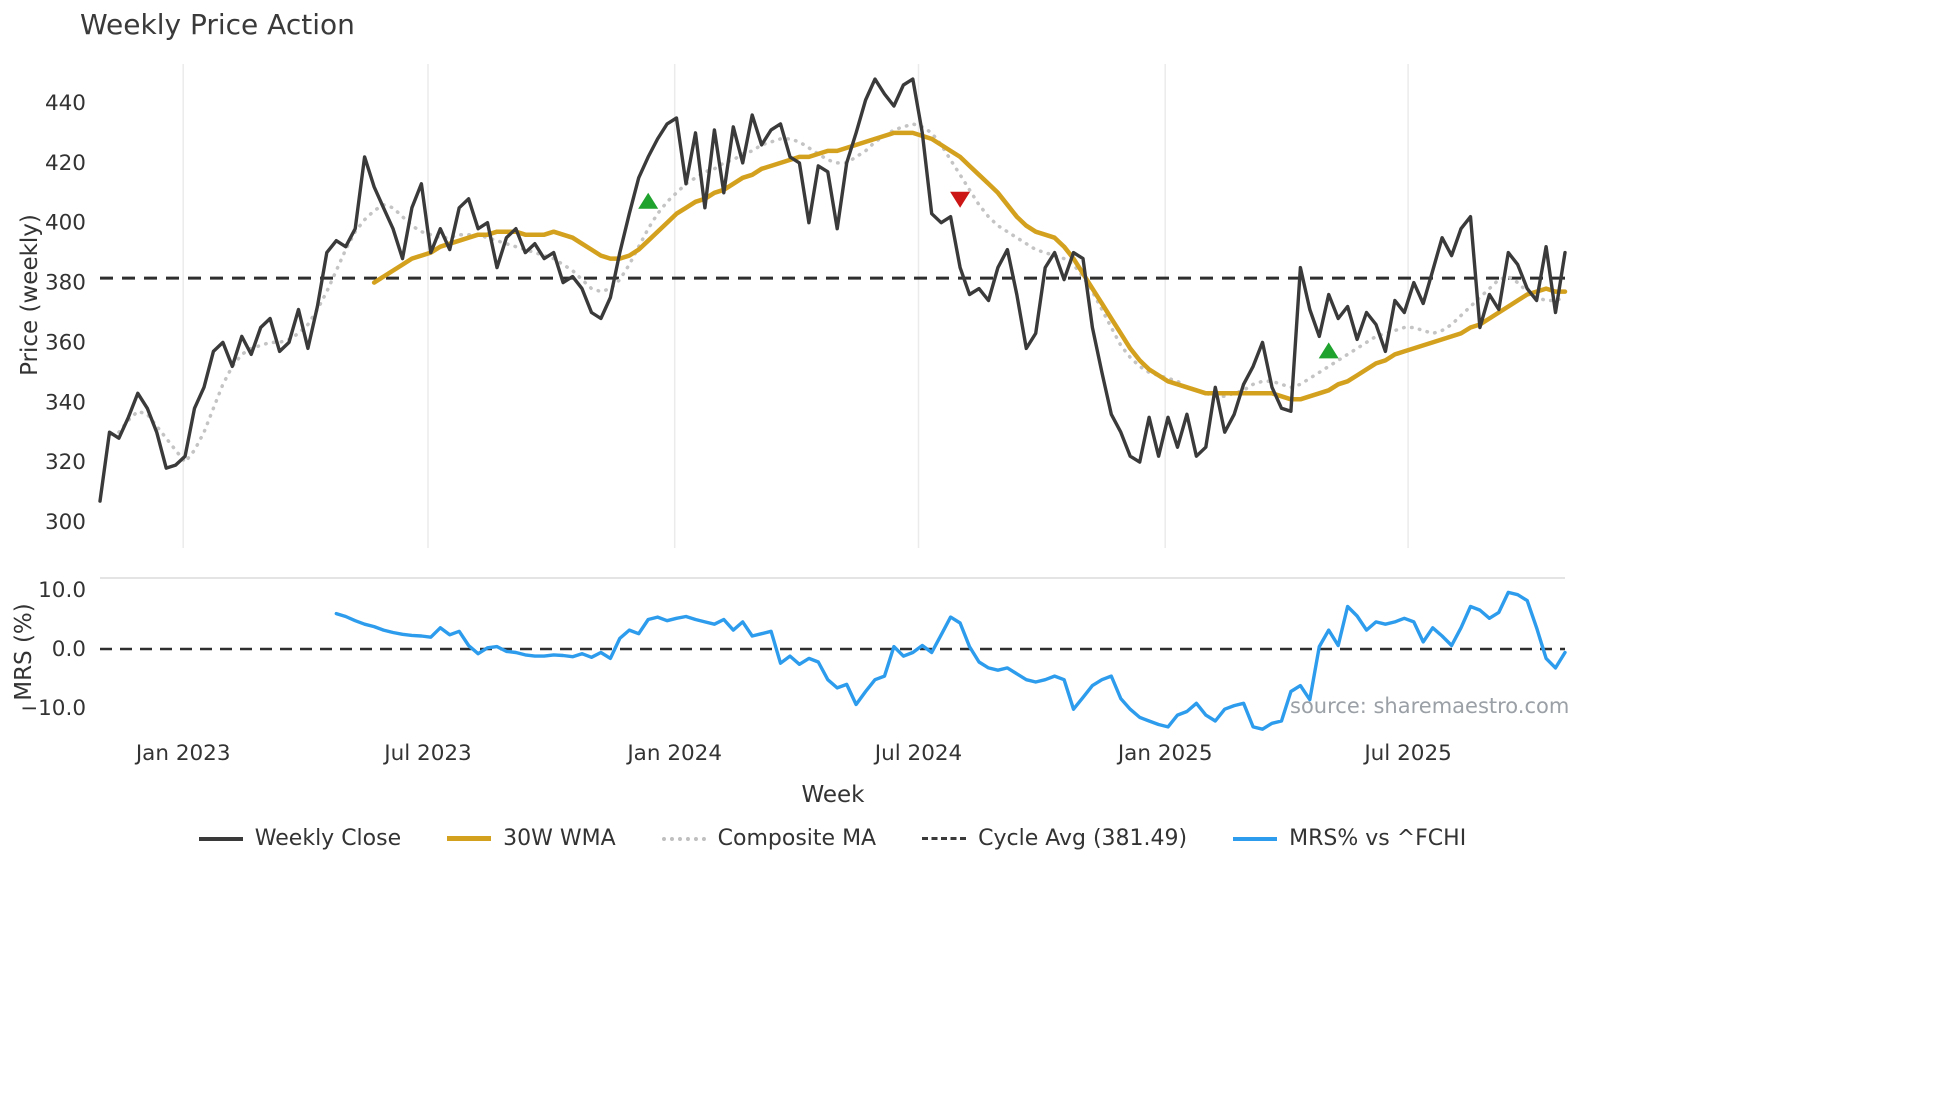 This screenshot has width=1960, height=1102. Describe the element at coordinates (1378, 838) in the screenshot. I see `legend-label-mrs: MRS% vs ^FCHI` at that location.